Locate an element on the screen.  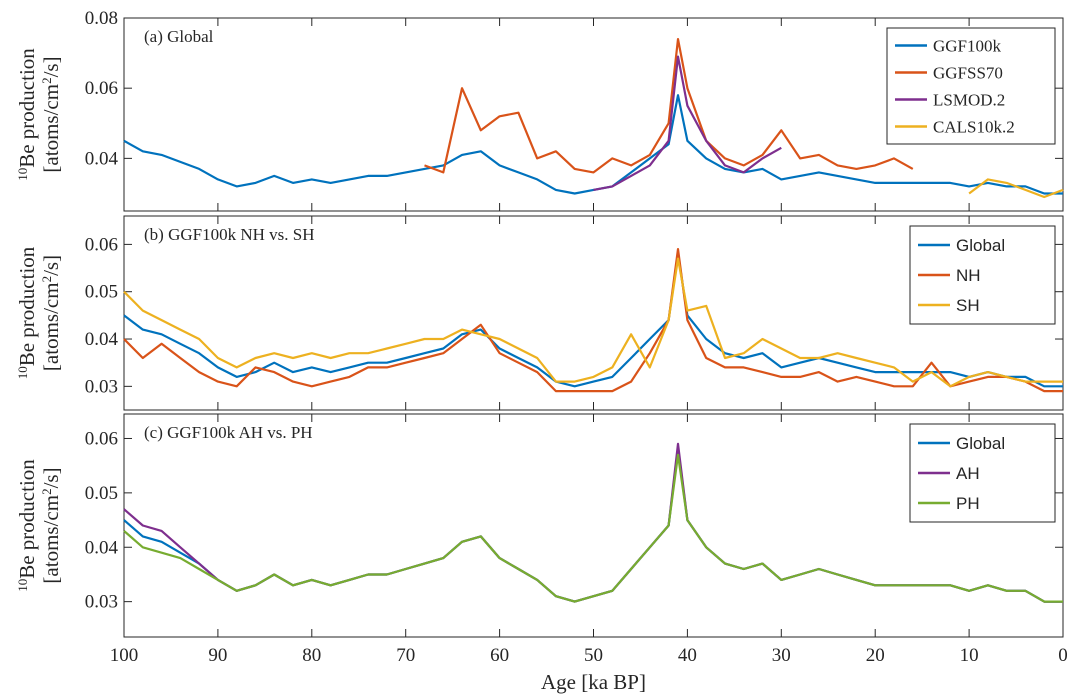
legend-label: PH is located at coordinates (968, 503).